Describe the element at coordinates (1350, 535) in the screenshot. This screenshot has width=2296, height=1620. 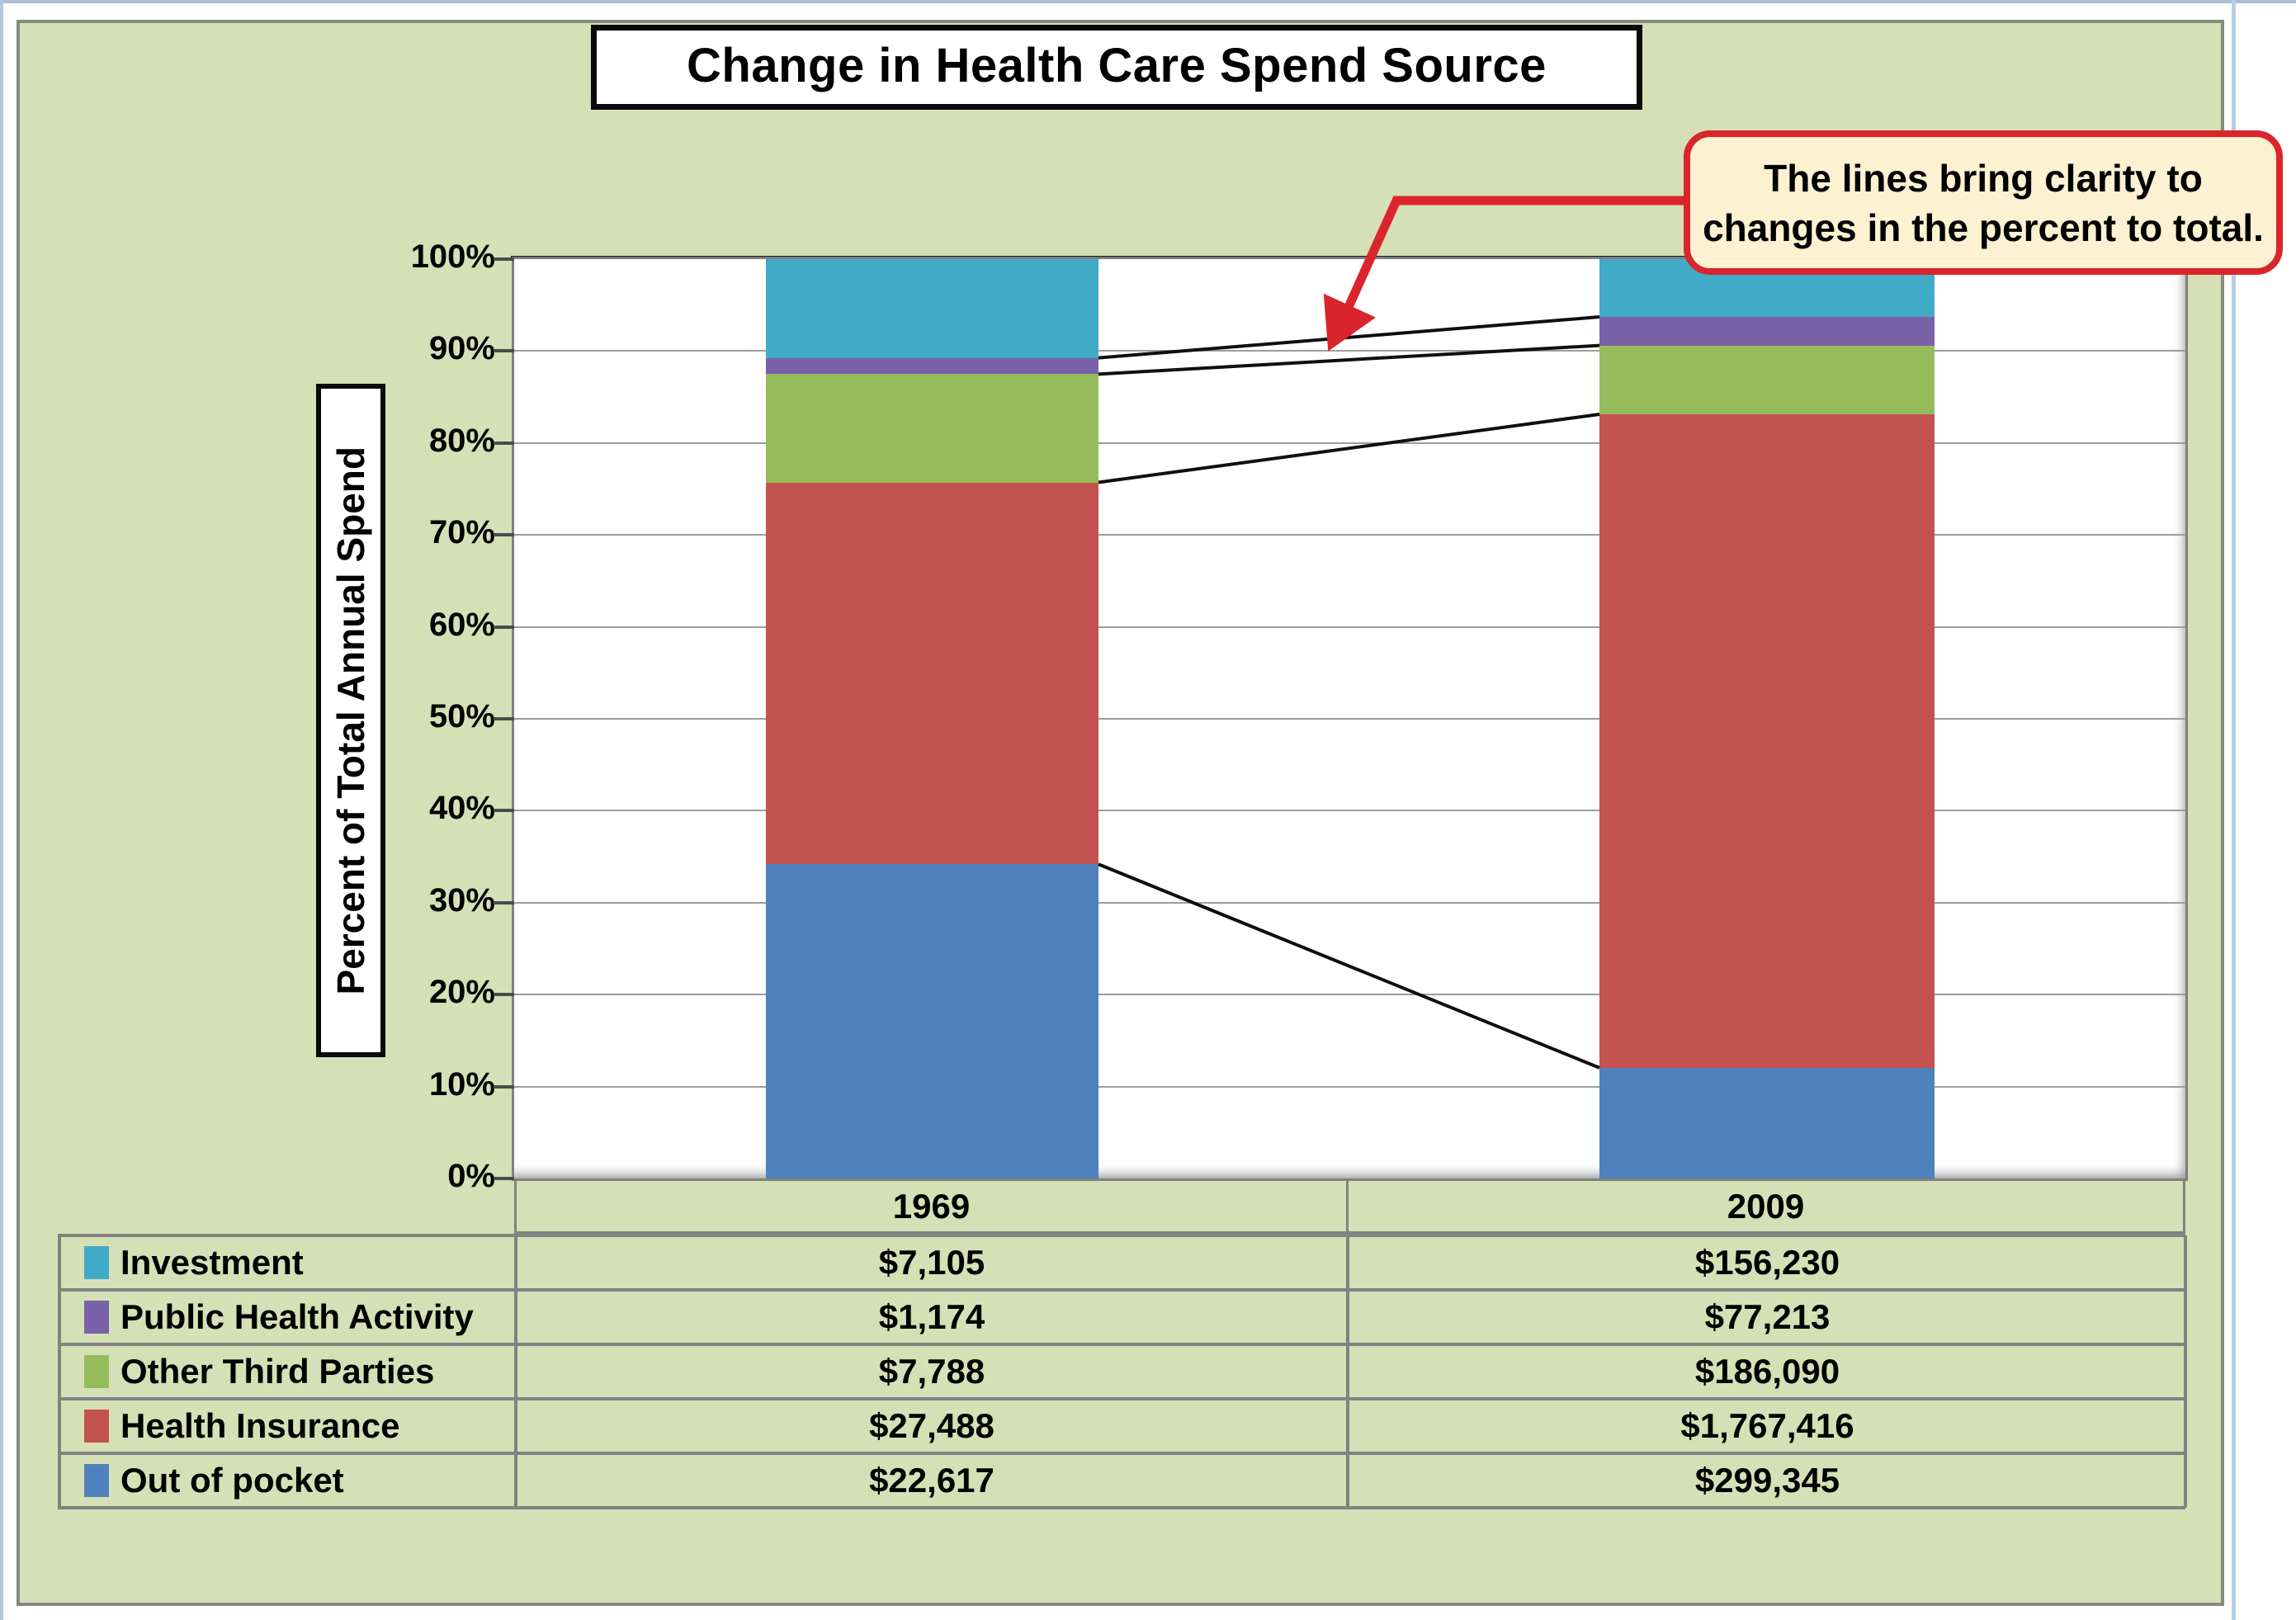
I see `gridline-70pct` at that location.